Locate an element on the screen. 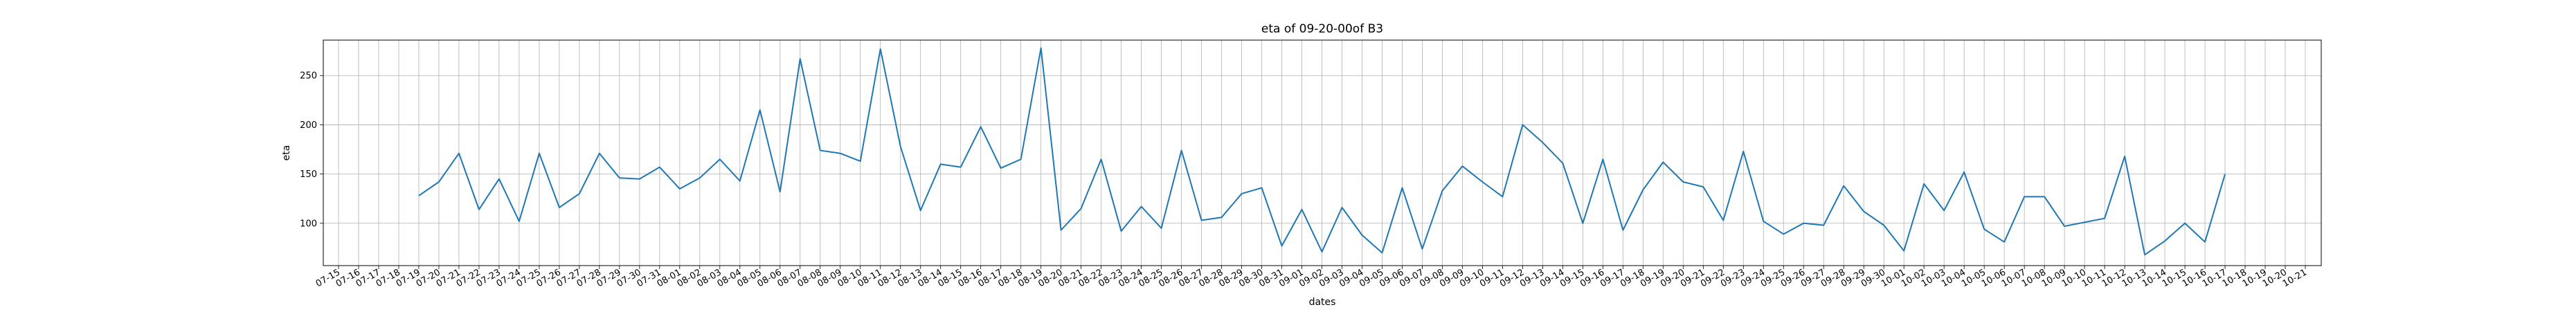 Image resolution: width=2576 pixels, height=332 pixels. y-axis-label: eta is located at coordinates (287, 153).